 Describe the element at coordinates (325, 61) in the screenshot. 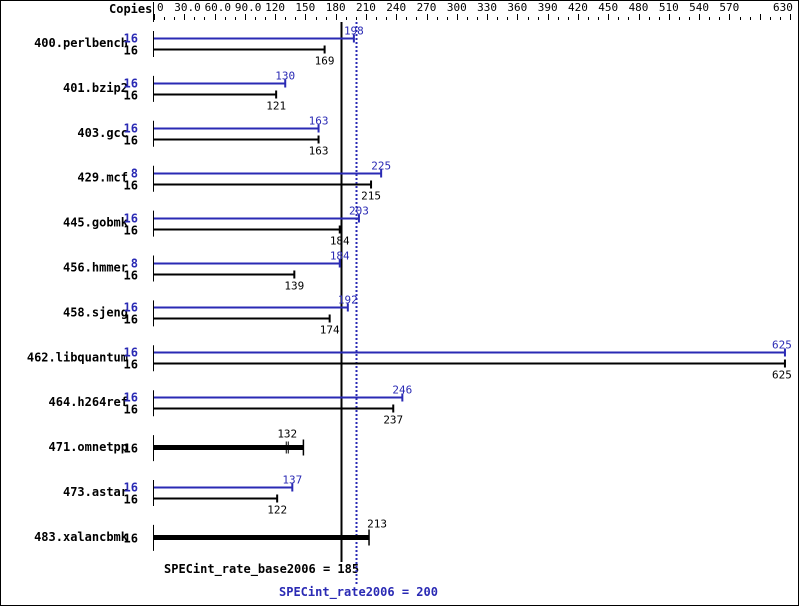

I see `base-value-label: 169` at that location.